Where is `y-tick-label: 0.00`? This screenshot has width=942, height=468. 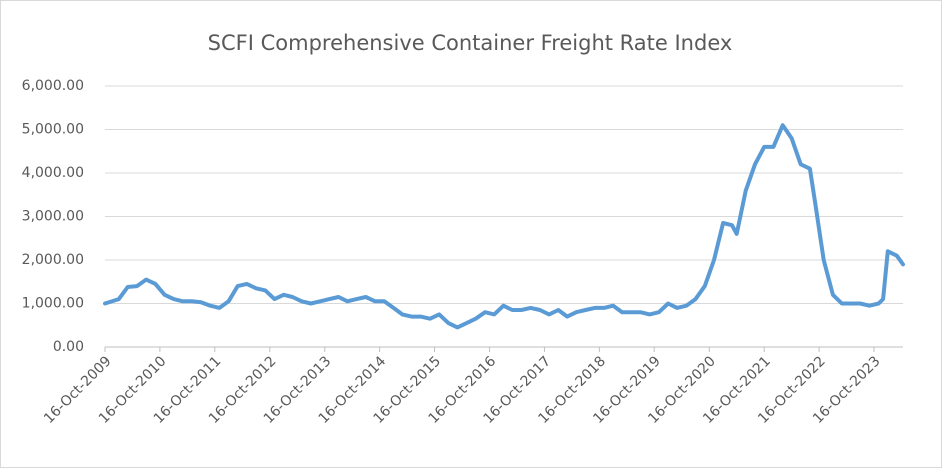 y-tick-label: 0.00 is located at coordinates (68, 347).